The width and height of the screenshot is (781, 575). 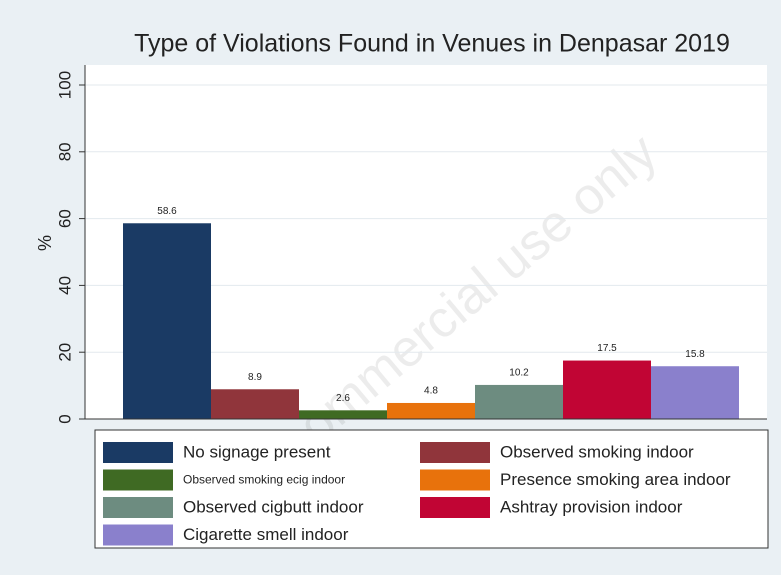 What do you see at coordinates (64, 418) in the screenshot?
I see `y-tick-label: 0` at bounding box center [64, 418].